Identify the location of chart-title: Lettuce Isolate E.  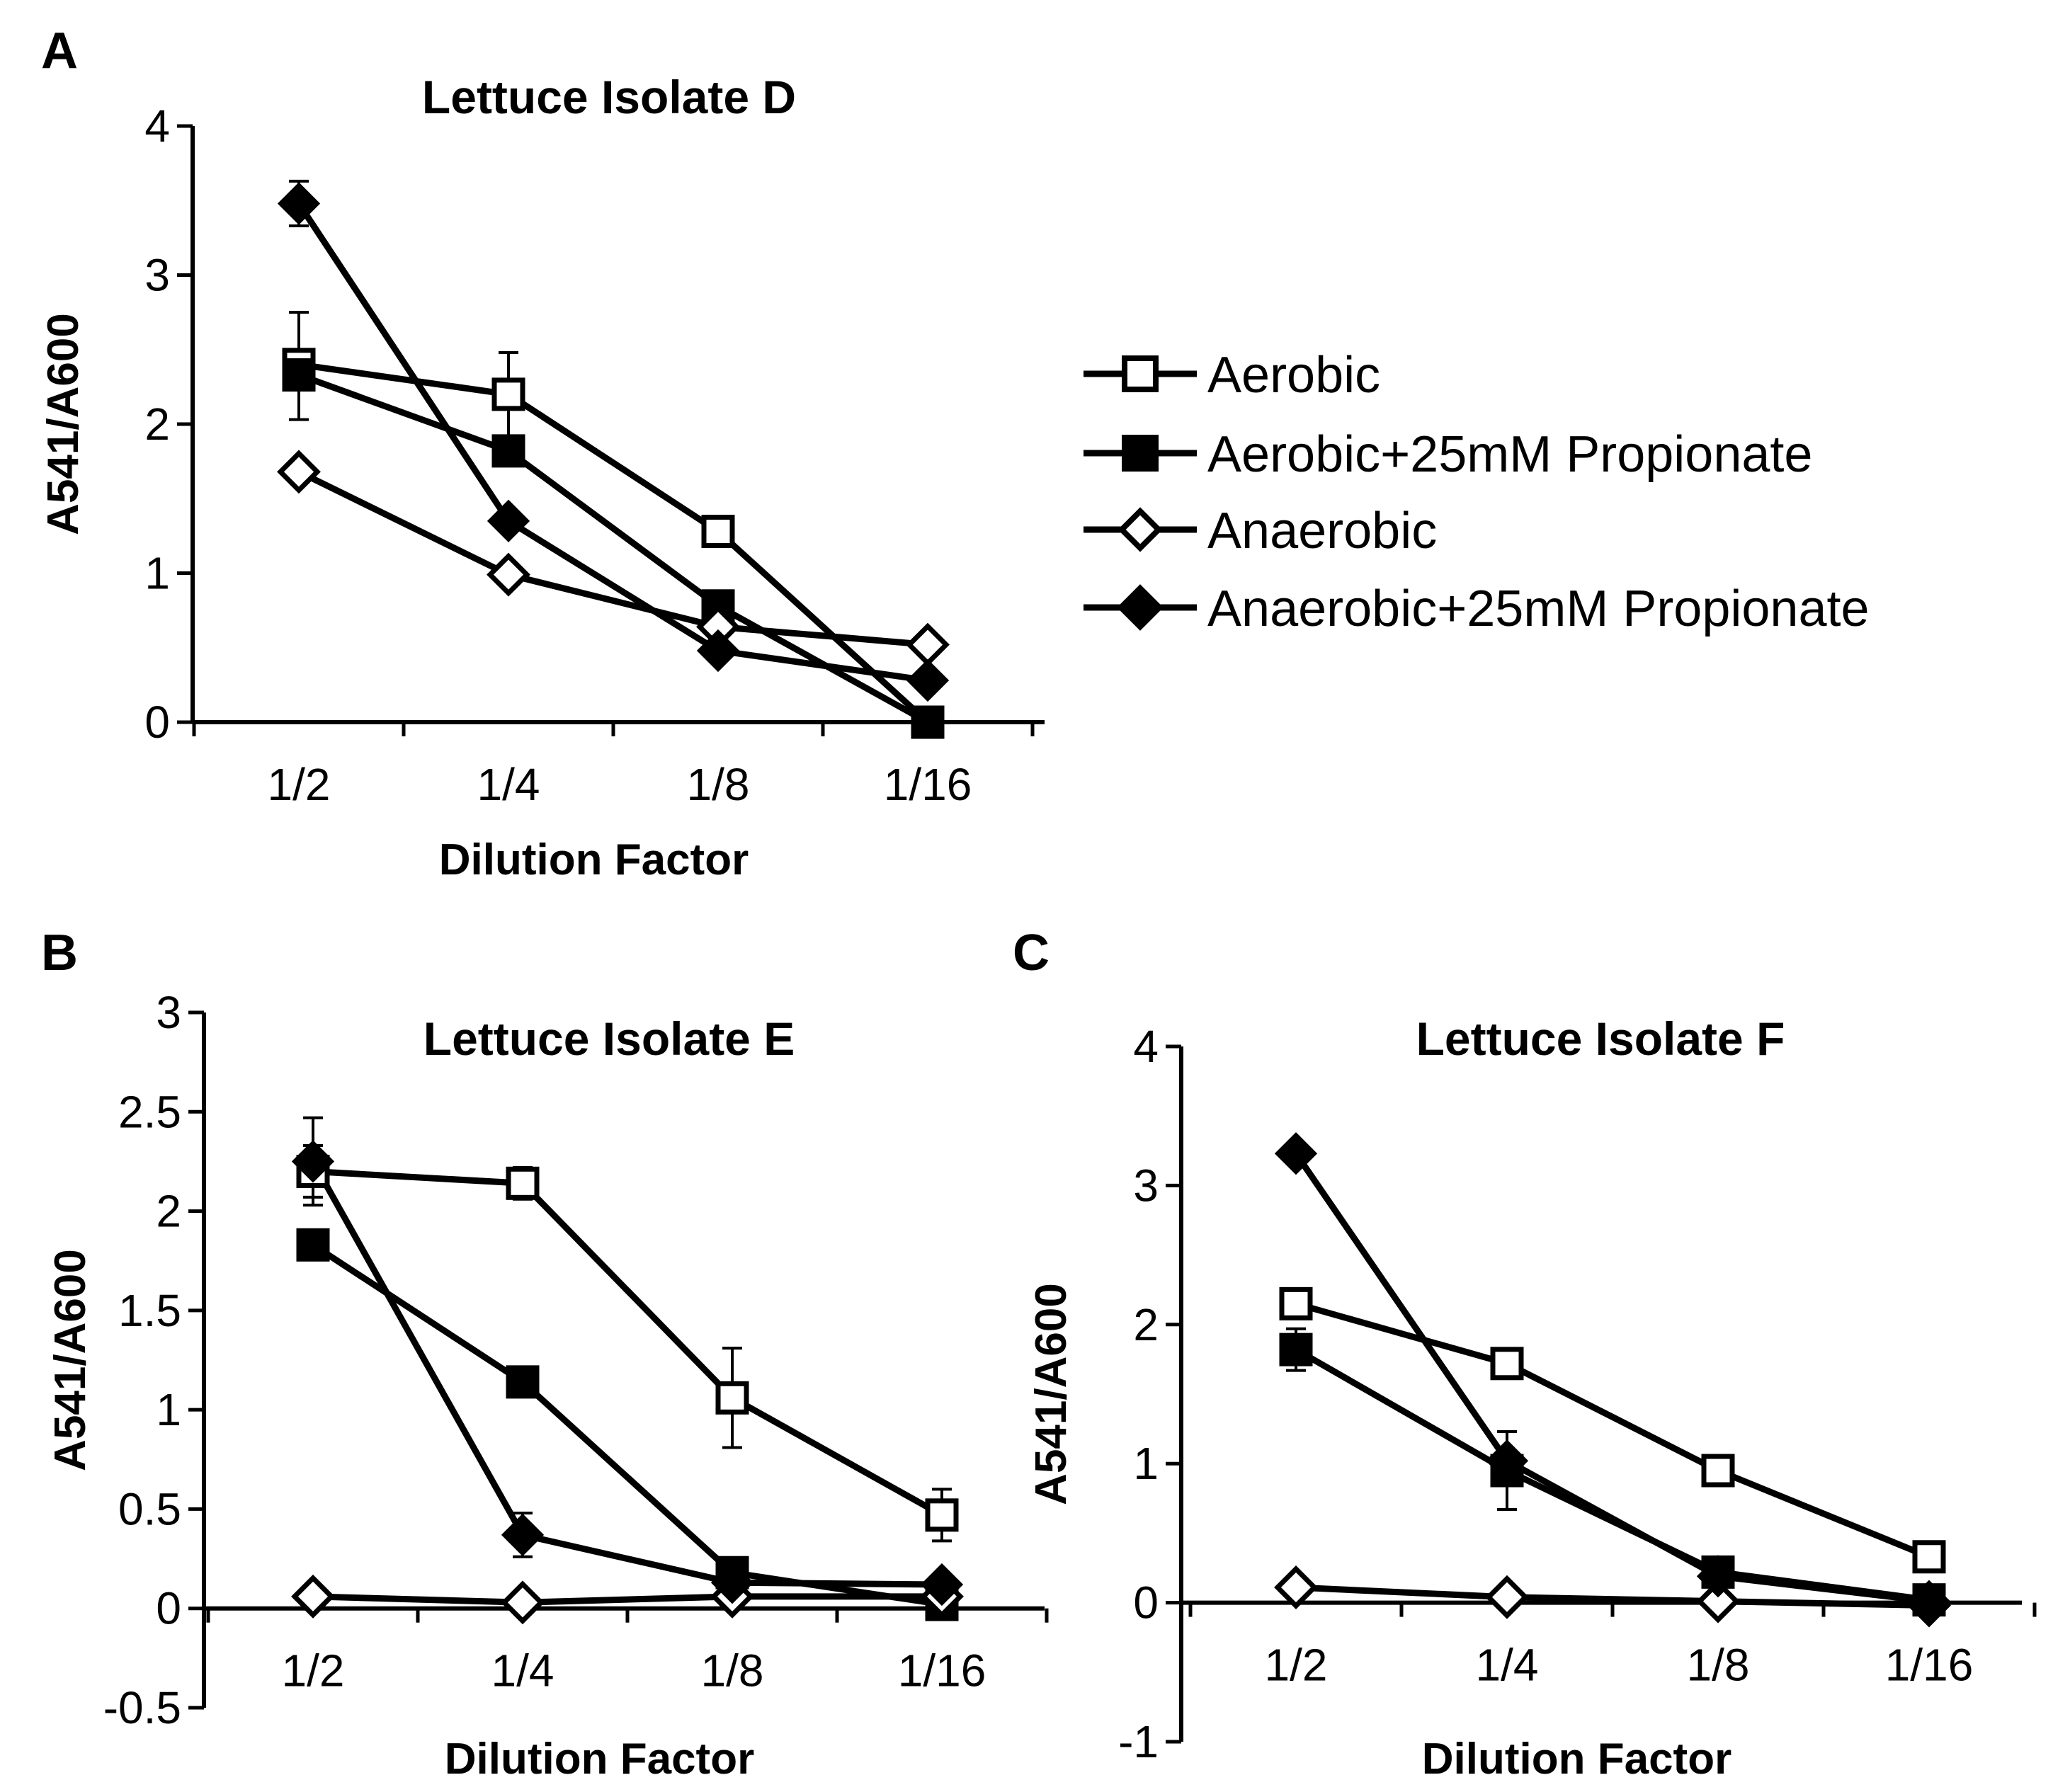
(609, 1038).